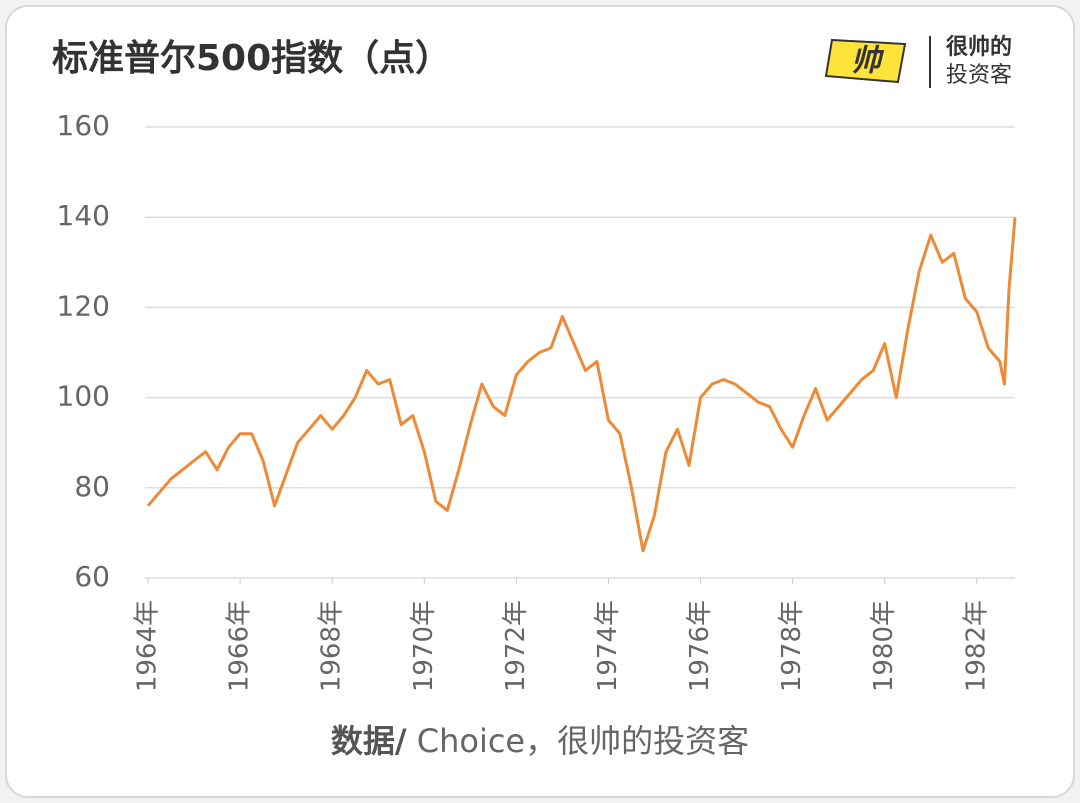 This screenshot has width=1080, height=803. Describe the element at coordinates (608, 646) in the screenshot. I see `x-tick-label: 1974年` at that location.